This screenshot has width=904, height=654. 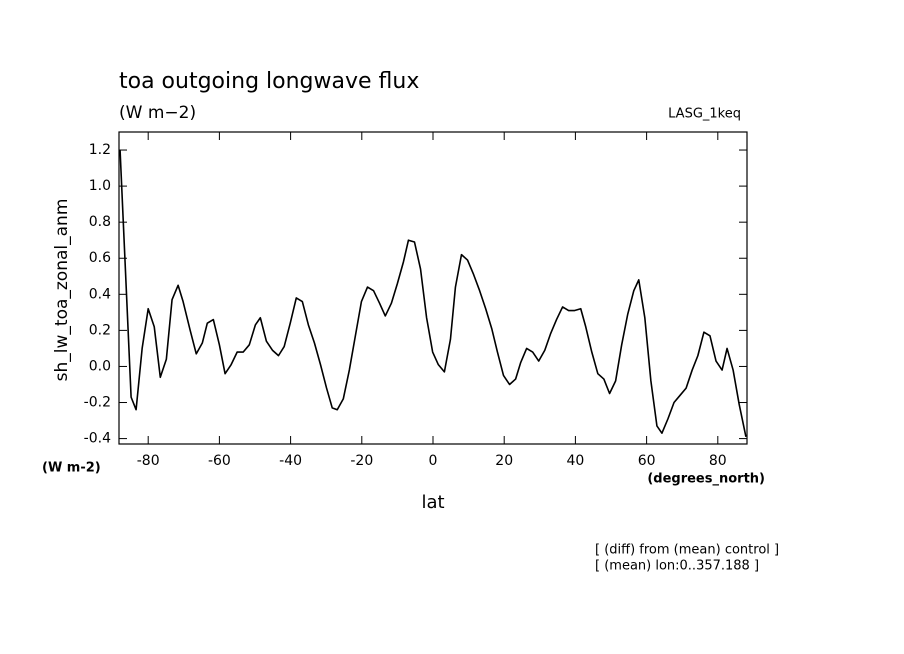 What do you see at coordinates (62, 290) in the screenshot?
I see `y-axis-label: sh_lw_toa_zonal_anm` at bounding box center [62, 290].